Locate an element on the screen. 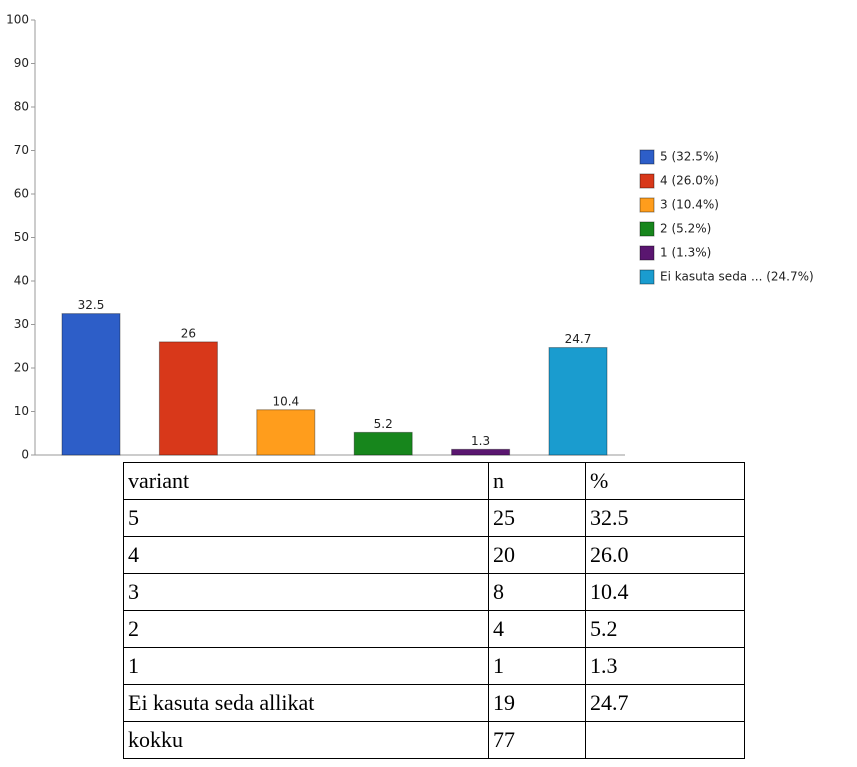  y-tick-label: 60 is located at coordinates (21, 194).